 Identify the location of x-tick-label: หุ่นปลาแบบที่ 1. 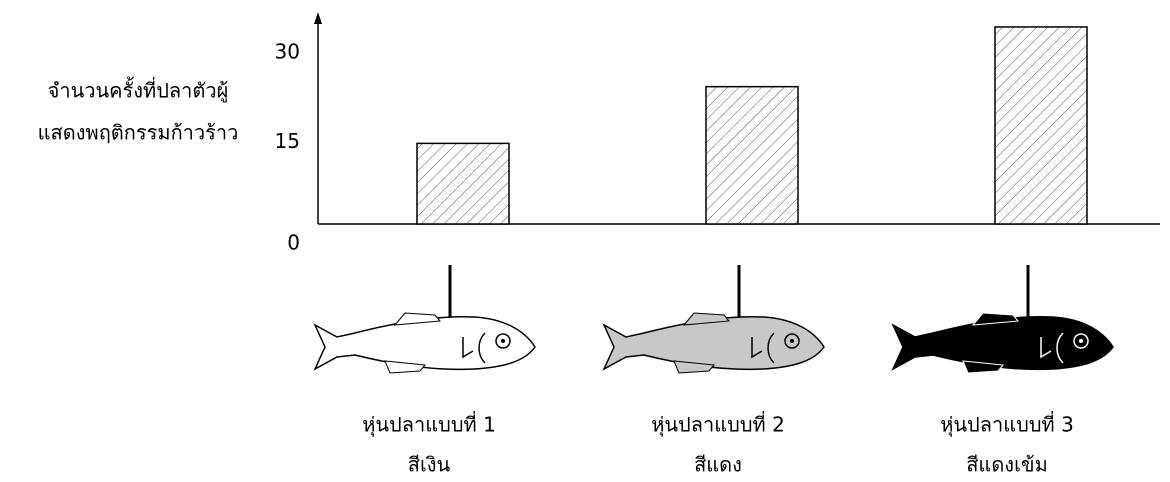
(429, 424).